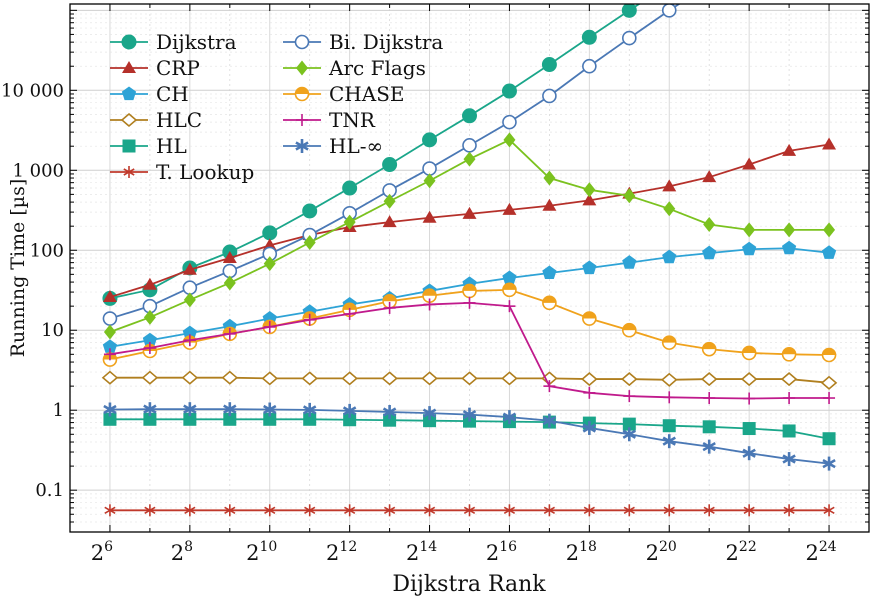  What do you see at coordinates (178, 68) in the screenshot?
I see `legend-label: CRP` at bounding box center [178, 68].